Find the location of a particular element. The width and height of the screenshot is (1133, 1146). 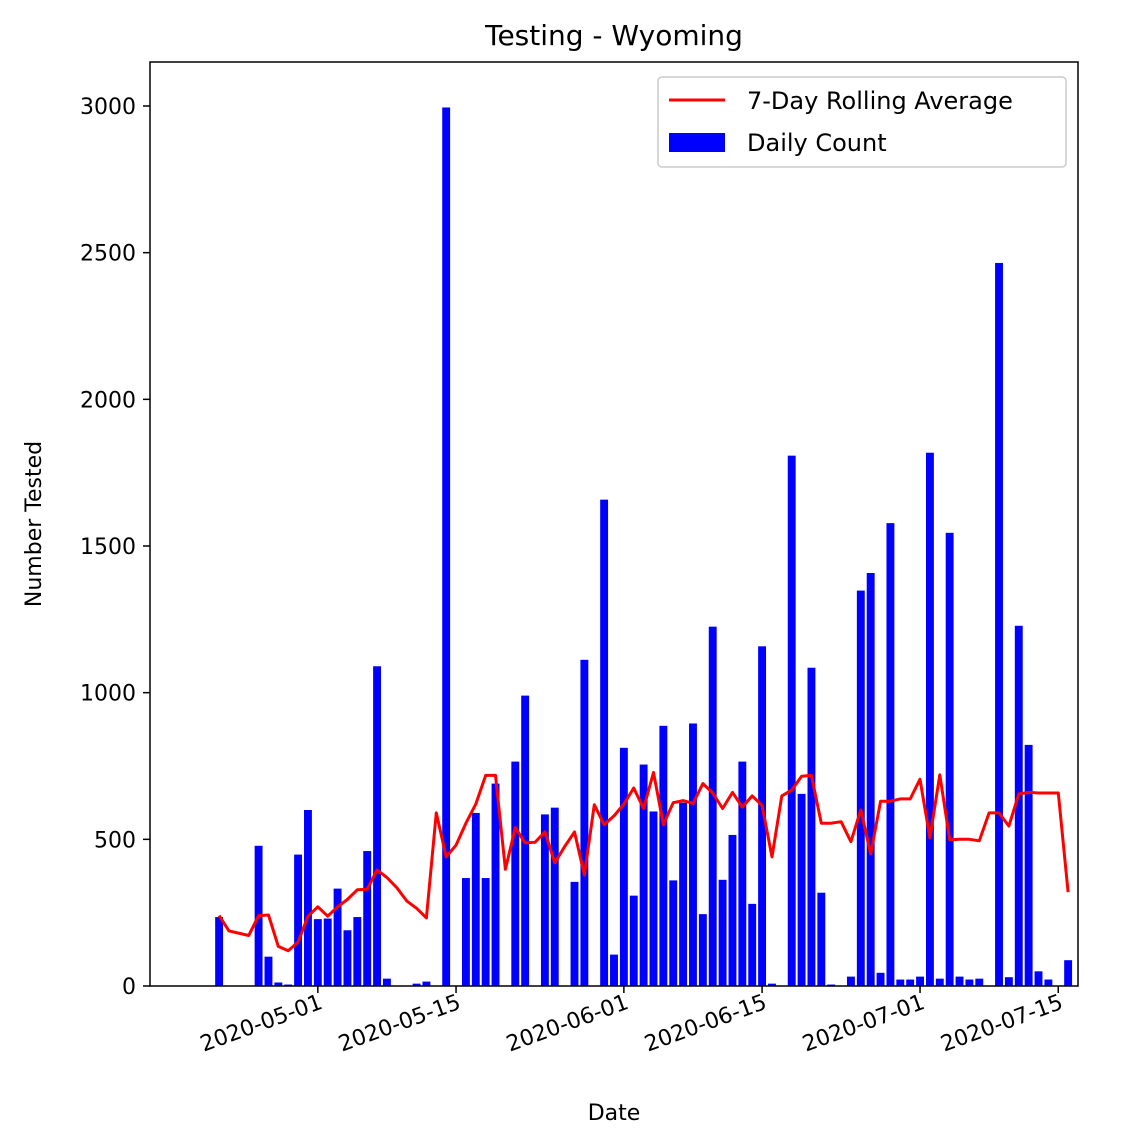

legend: 7-Day Rolling Average Daily Count is located at coordinates (862, 122).